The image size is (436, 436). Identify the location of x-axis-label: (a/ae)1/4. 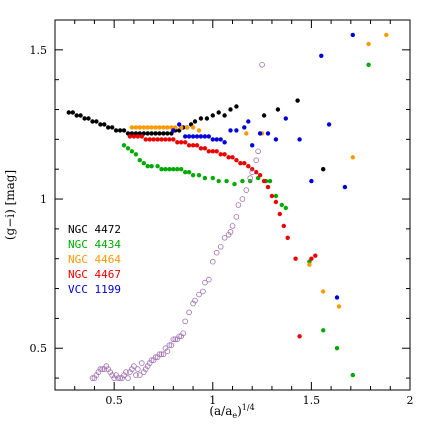
(231, 411).